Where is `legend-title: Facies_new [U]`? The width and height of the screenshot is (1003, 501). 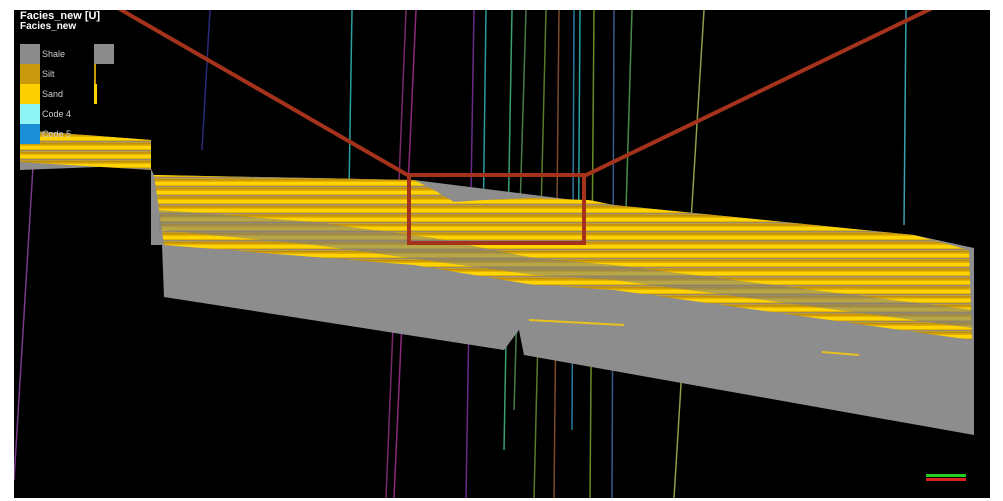 legend-title: Facies_new [U] is located at coordinates (60, 16).